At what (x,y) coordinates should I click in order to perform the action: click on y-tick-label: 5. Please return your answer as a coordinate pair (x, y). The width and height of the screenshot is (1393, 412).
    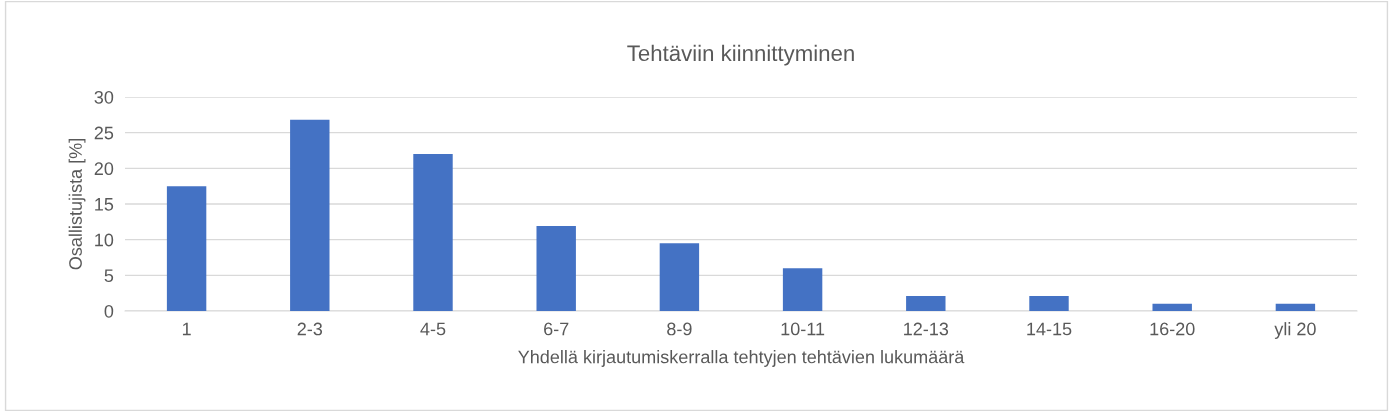
    Looking at the image, I should click on (109, 276).